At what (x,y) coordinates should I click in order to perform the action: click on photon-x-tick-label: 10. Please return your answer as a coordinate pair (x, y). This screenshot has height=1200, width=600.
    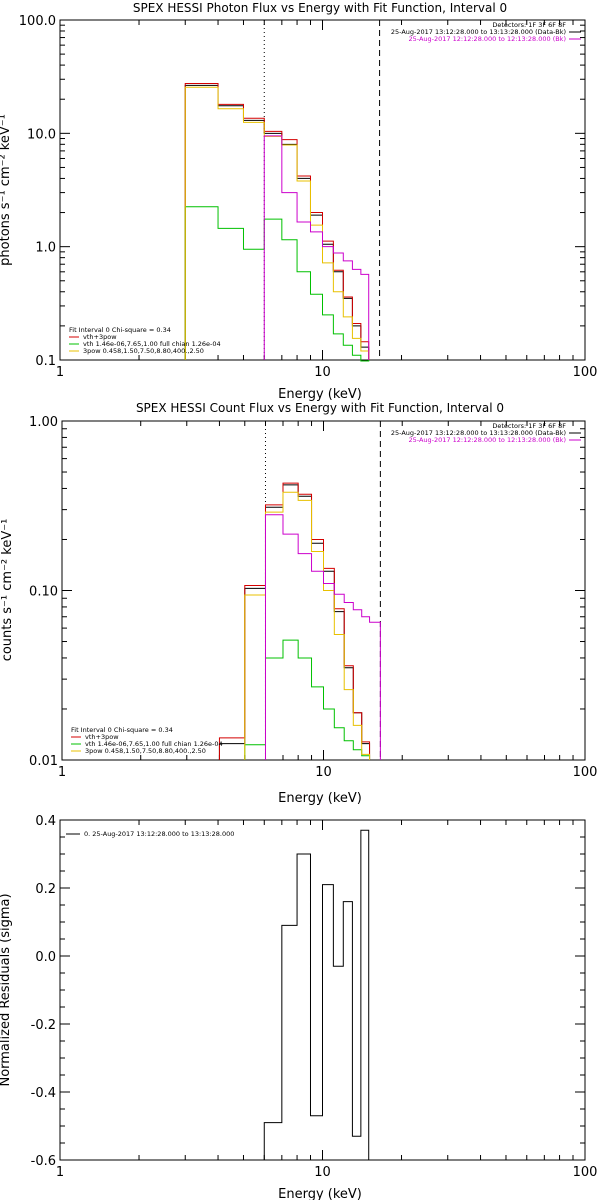
    Looking at the image, I should click on (322, 372).